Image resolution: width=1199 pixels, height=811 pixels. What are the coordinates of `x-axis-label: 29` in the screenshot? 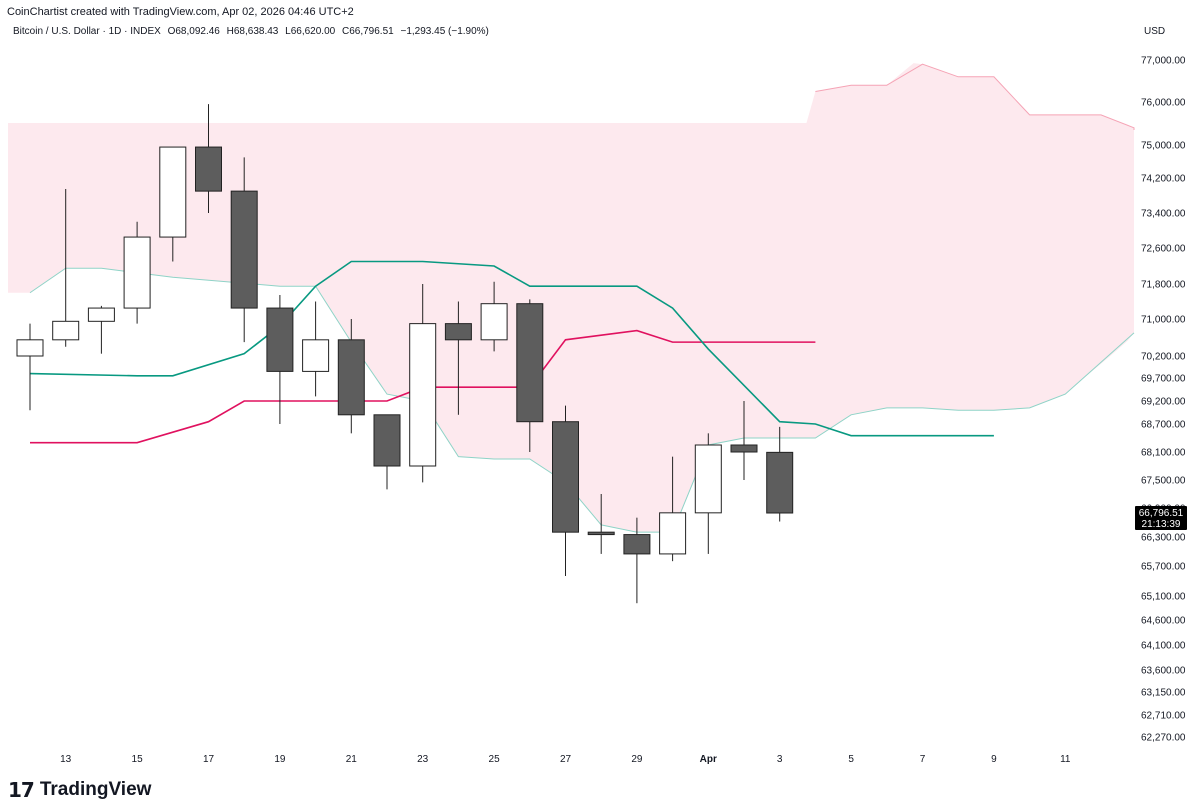 It's located at (637, 759).